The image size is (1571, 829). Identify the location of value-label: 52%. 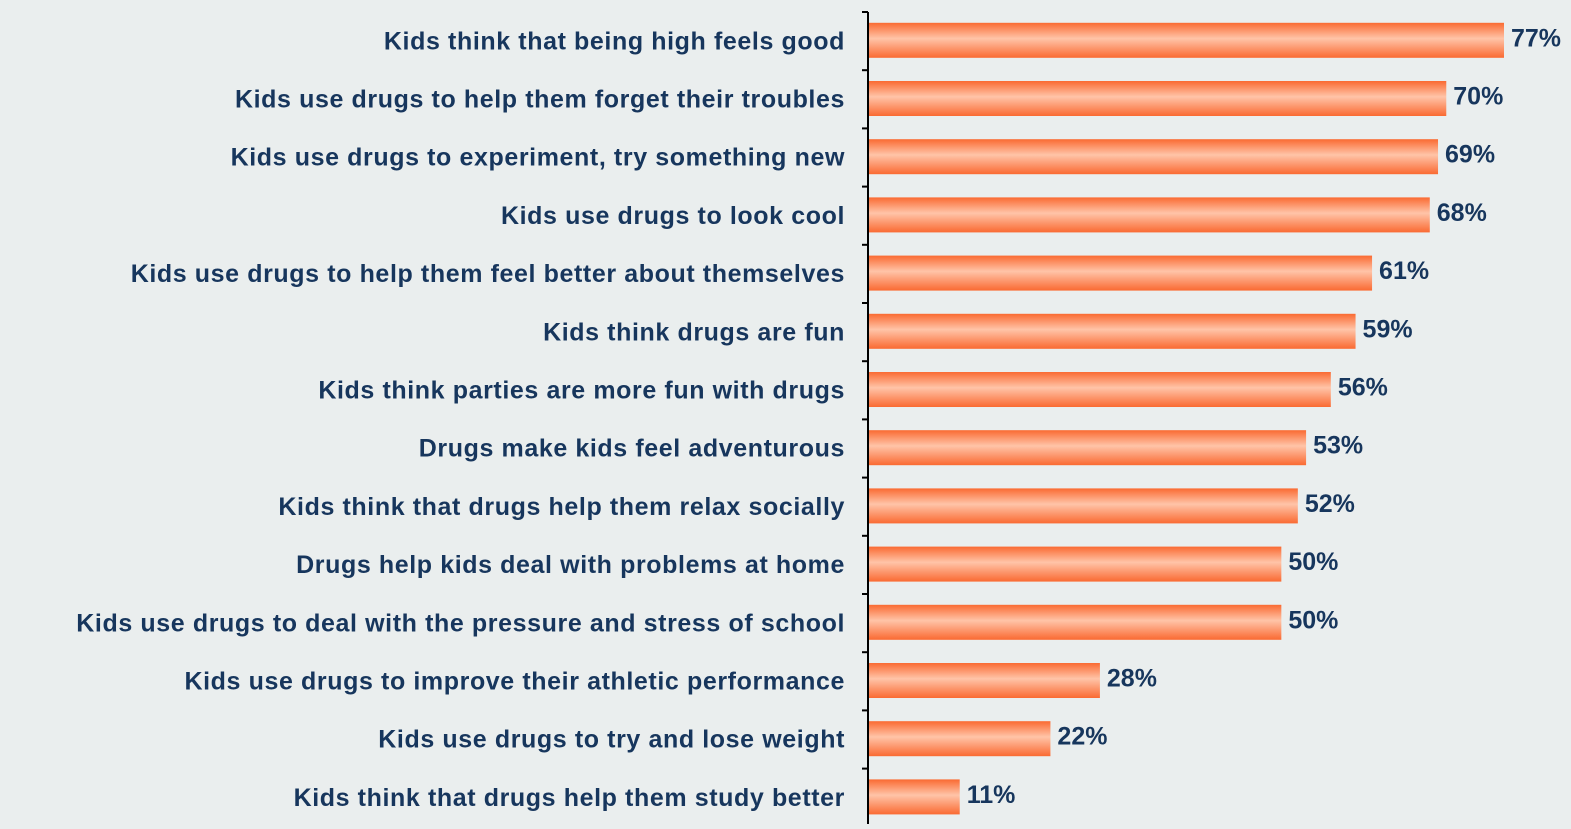
(1330, 504).